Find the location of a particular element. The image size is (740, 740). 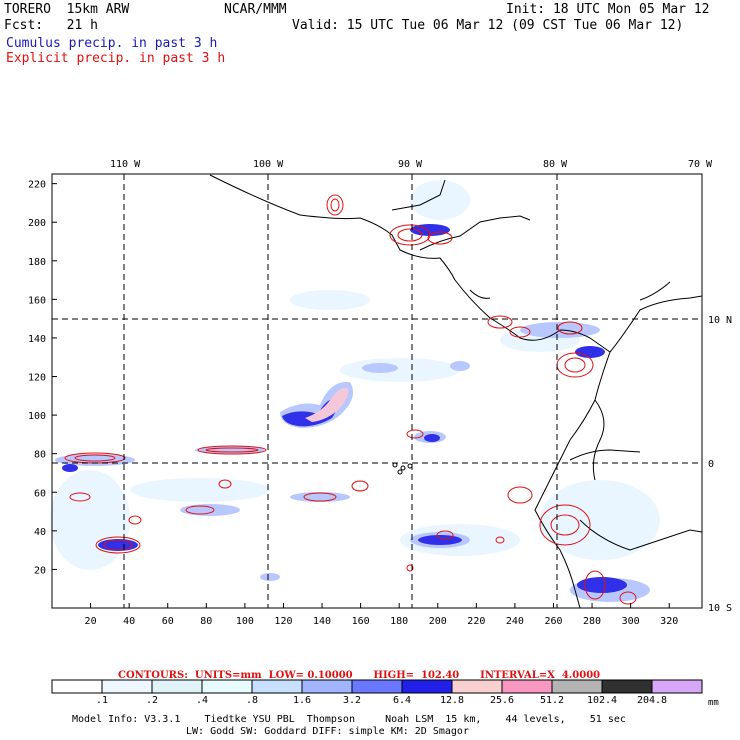

colorbar-label: 204.8 is located at coordinates (652, 700).